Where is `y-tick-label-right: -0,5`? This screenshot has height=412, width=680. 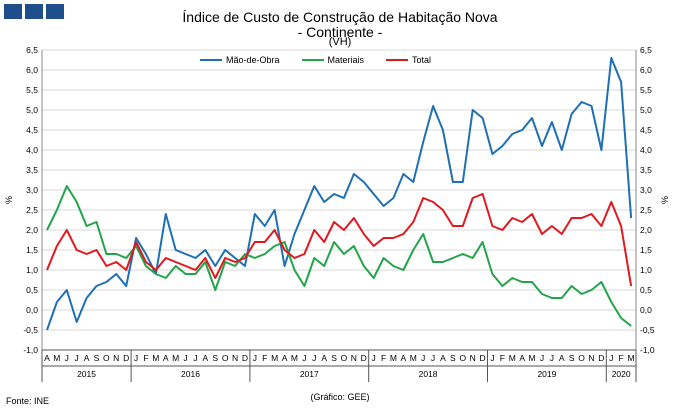 y-tick-label-right: -0,5 is located at coordinates (647, 330).